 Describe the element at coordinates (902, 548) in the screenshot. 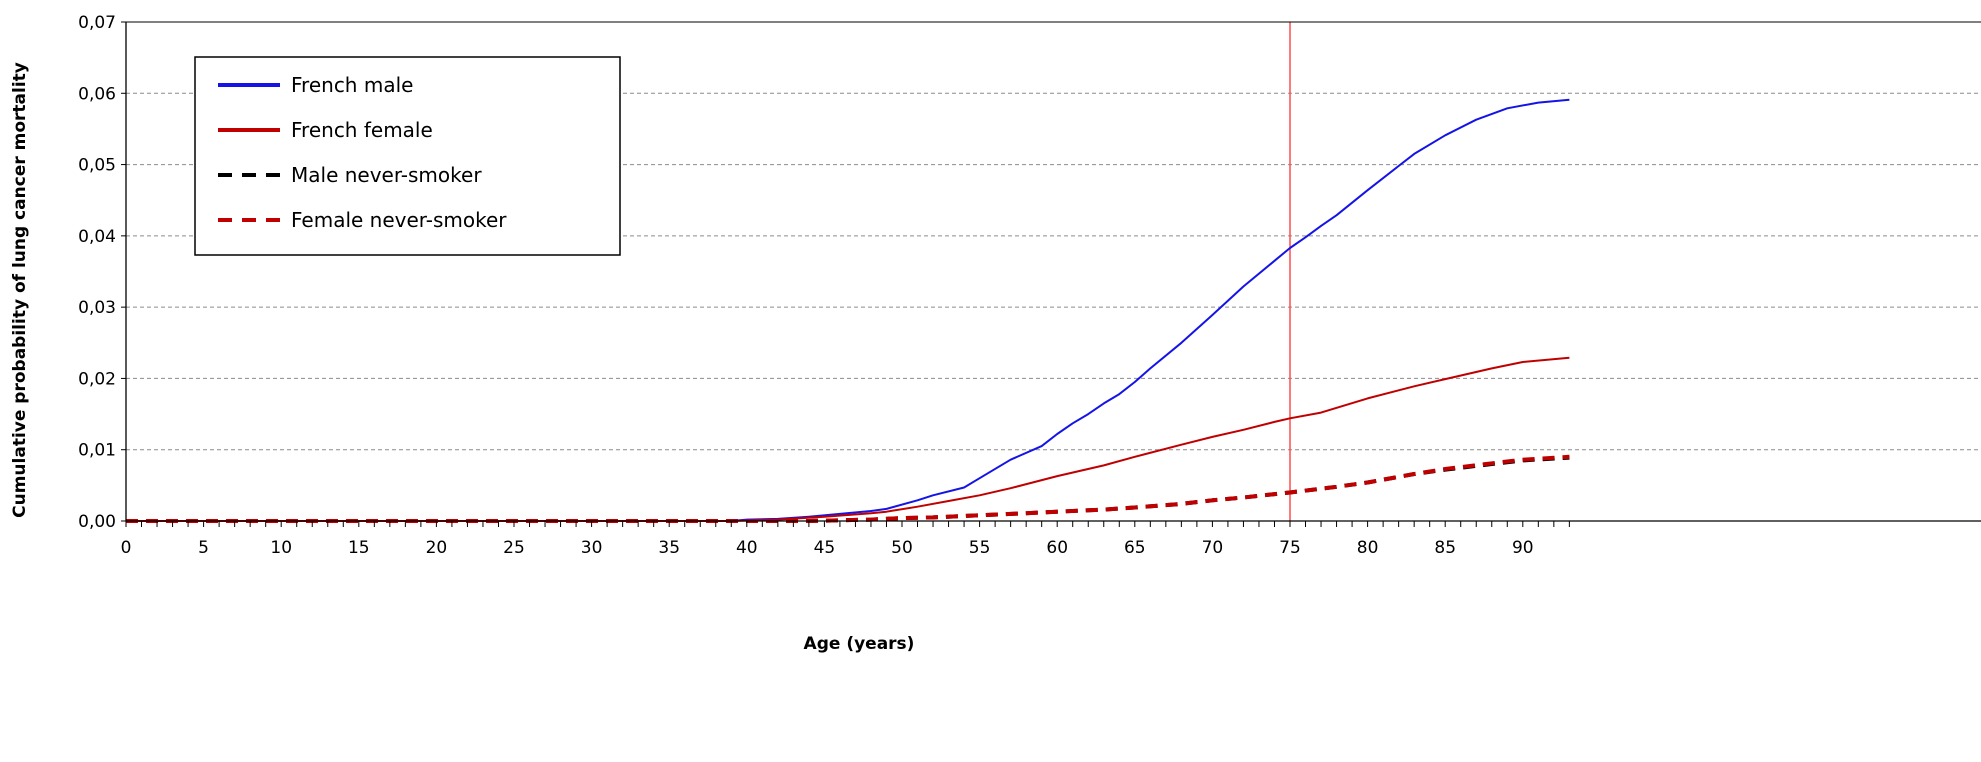

I see `x-tick-label: 50` at that location.